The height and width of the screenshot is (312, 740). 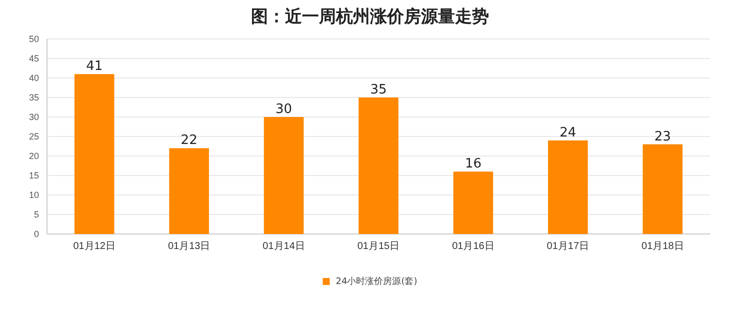 What do you see at coordinates (378, 90) in the screenshot?
I see `data-label: 35` at bounding box center [378, 90].